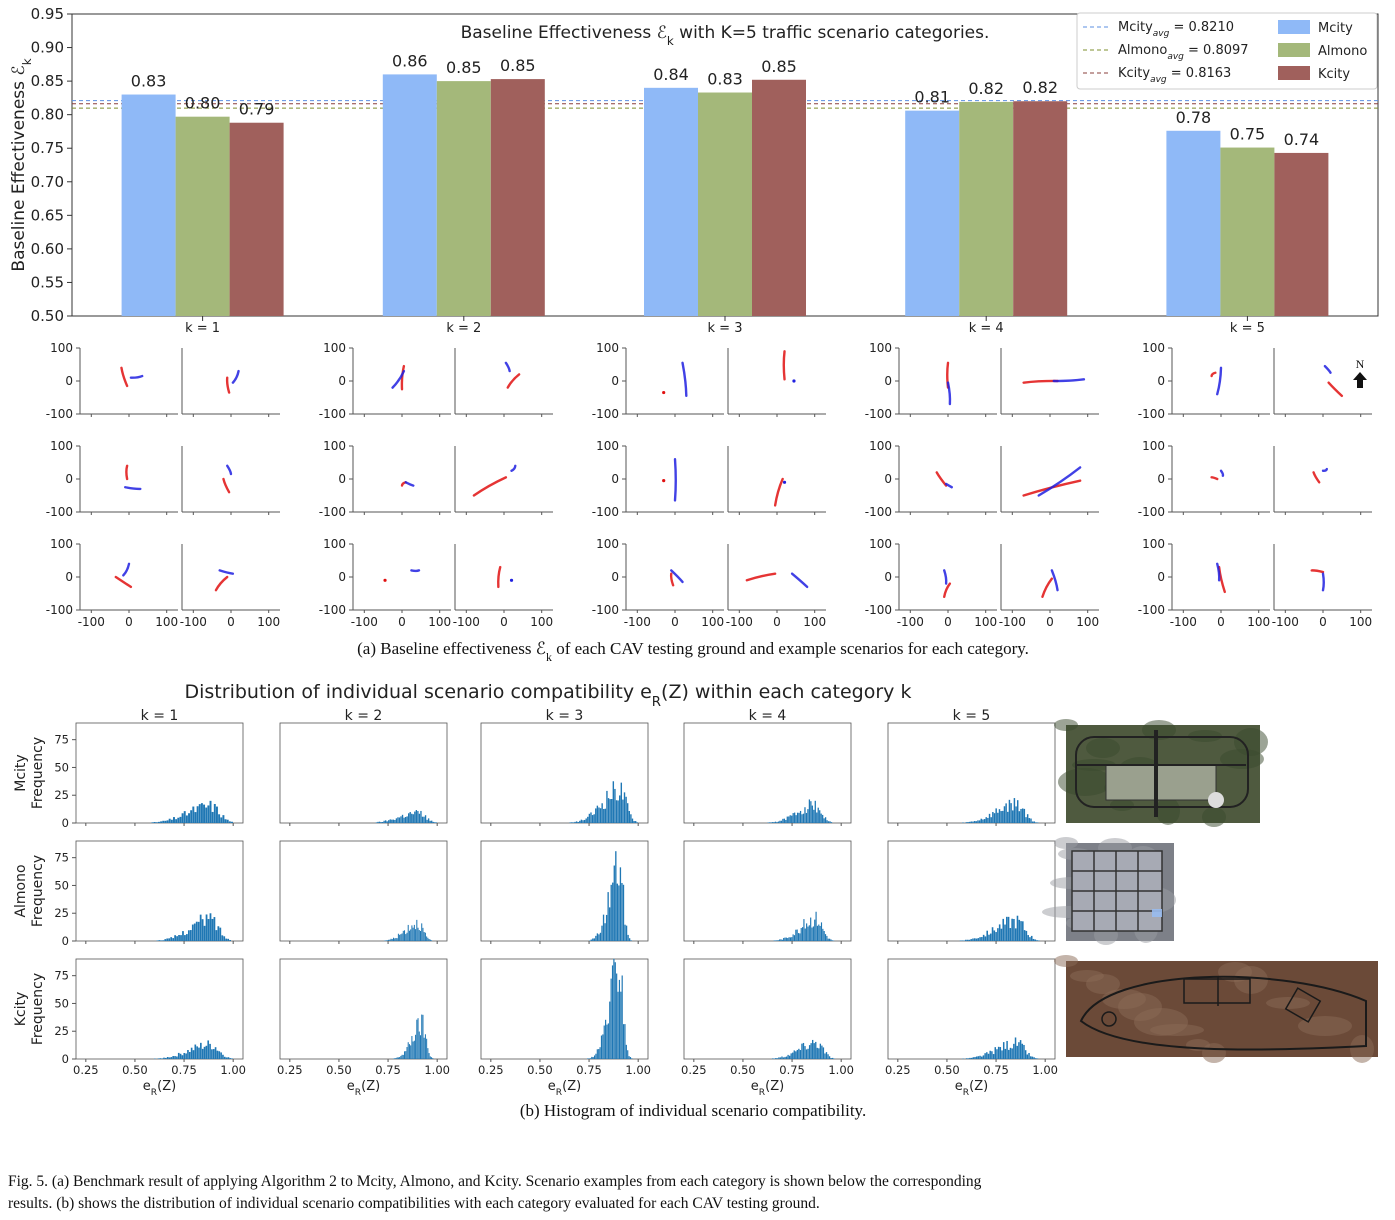 Image resolution: width=1395 pixels, height=1220 pixels. What do you see at coordinates (61, 885) in the screenshot?
I see `histogram-y-tick-label: 50` at bounding box center [61, 885].